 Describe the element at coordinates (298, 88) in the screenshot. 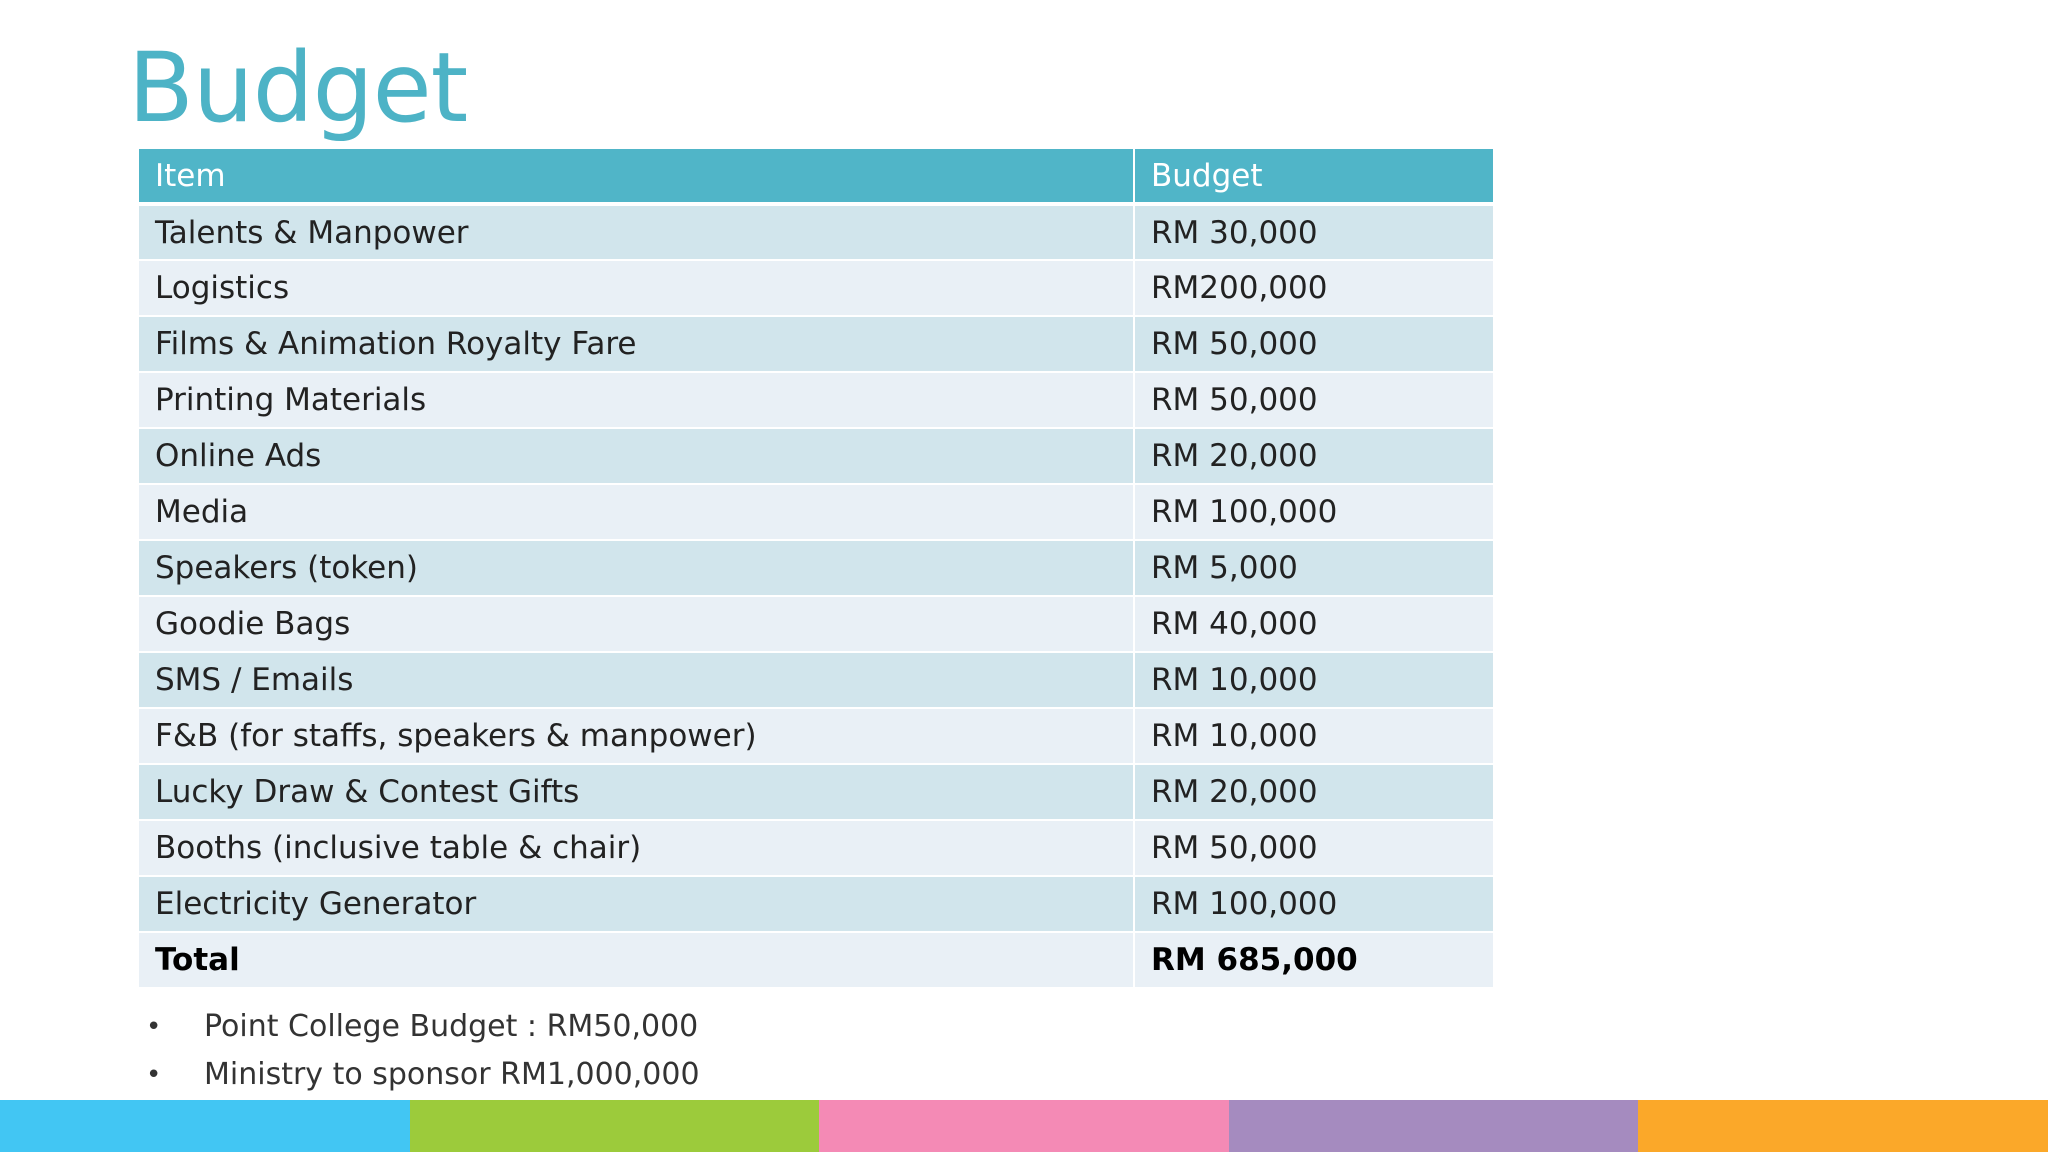

I see `slide-title: Budget` at that location.